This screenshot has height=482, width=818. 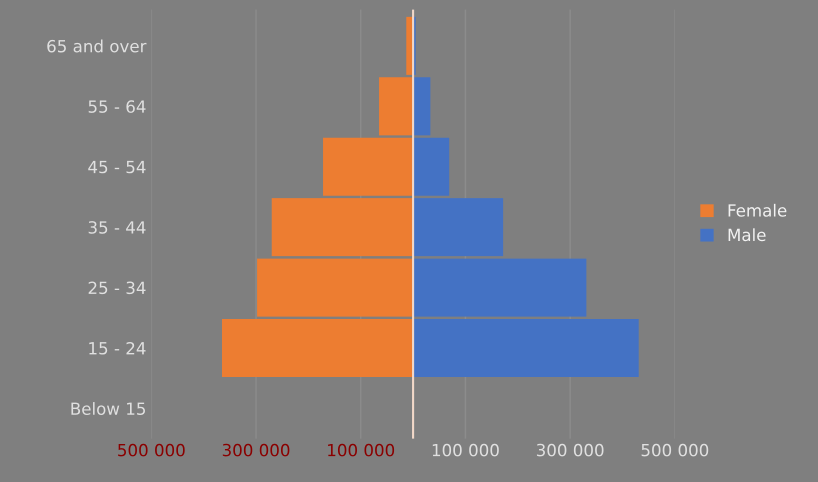 I want to click on y-tick-label: 65 and over, so click(x=96, y=46).